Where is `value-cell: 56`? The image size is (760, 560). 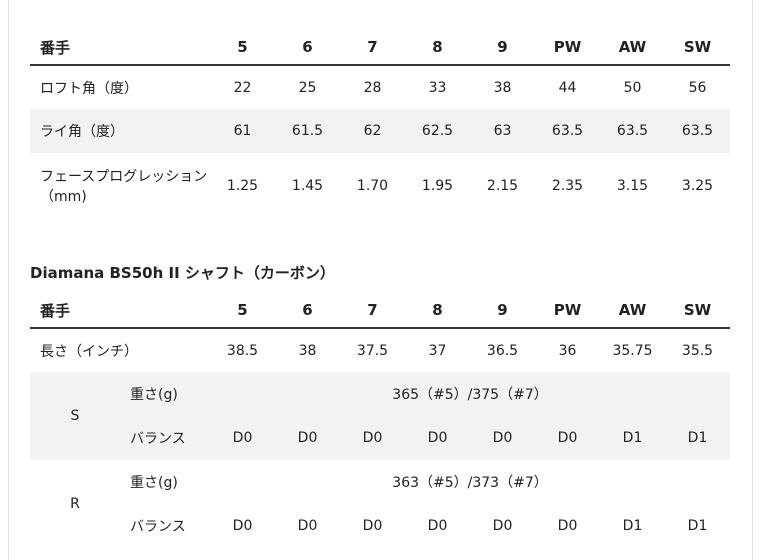 value-cell: 56 is located at coordinates (697, 87).